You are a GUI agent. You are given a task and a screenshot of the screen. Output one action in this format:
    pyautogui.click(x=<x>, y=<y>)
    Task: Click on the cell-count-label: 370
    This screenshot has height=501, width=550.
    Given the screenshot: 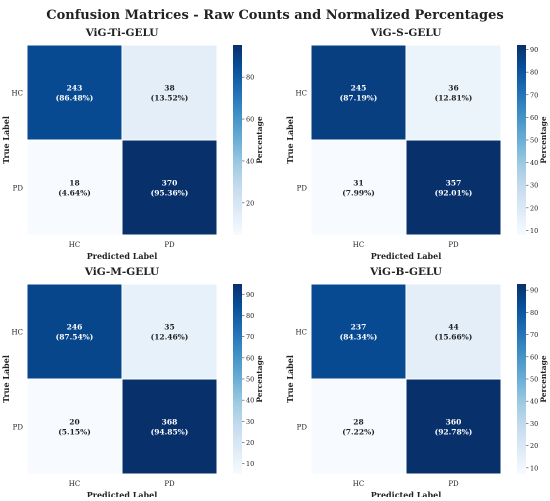 What is the action you would take?
    pyautogui.click(x=170, y=183)
    